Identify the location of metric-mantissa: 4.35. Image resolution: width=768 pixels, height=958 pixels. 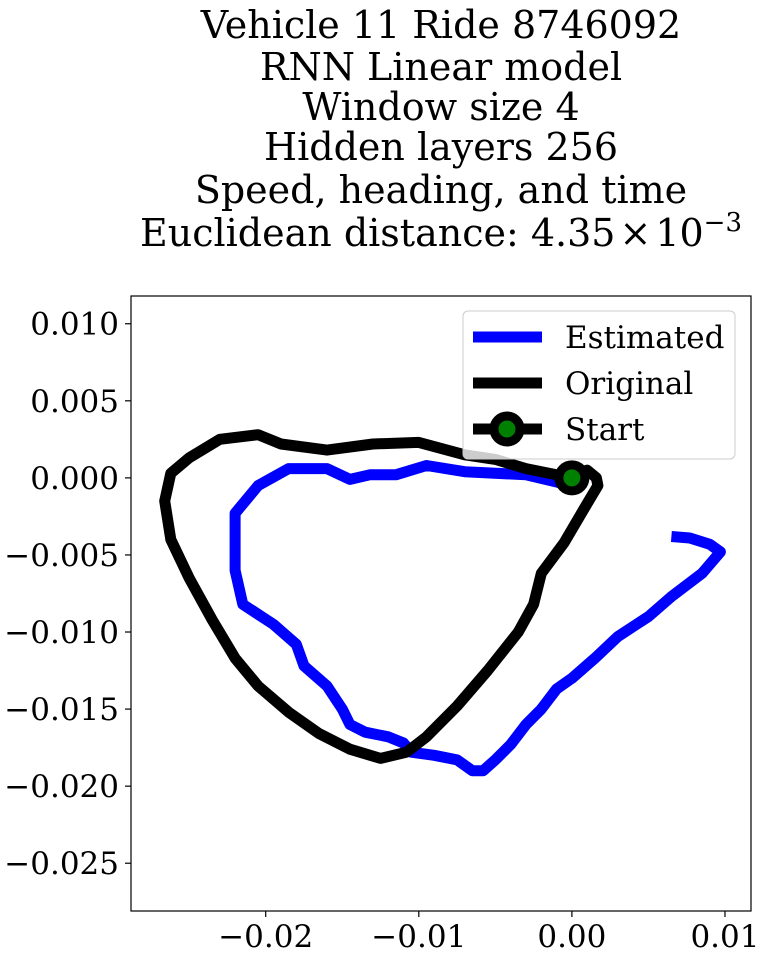
(573, 233).